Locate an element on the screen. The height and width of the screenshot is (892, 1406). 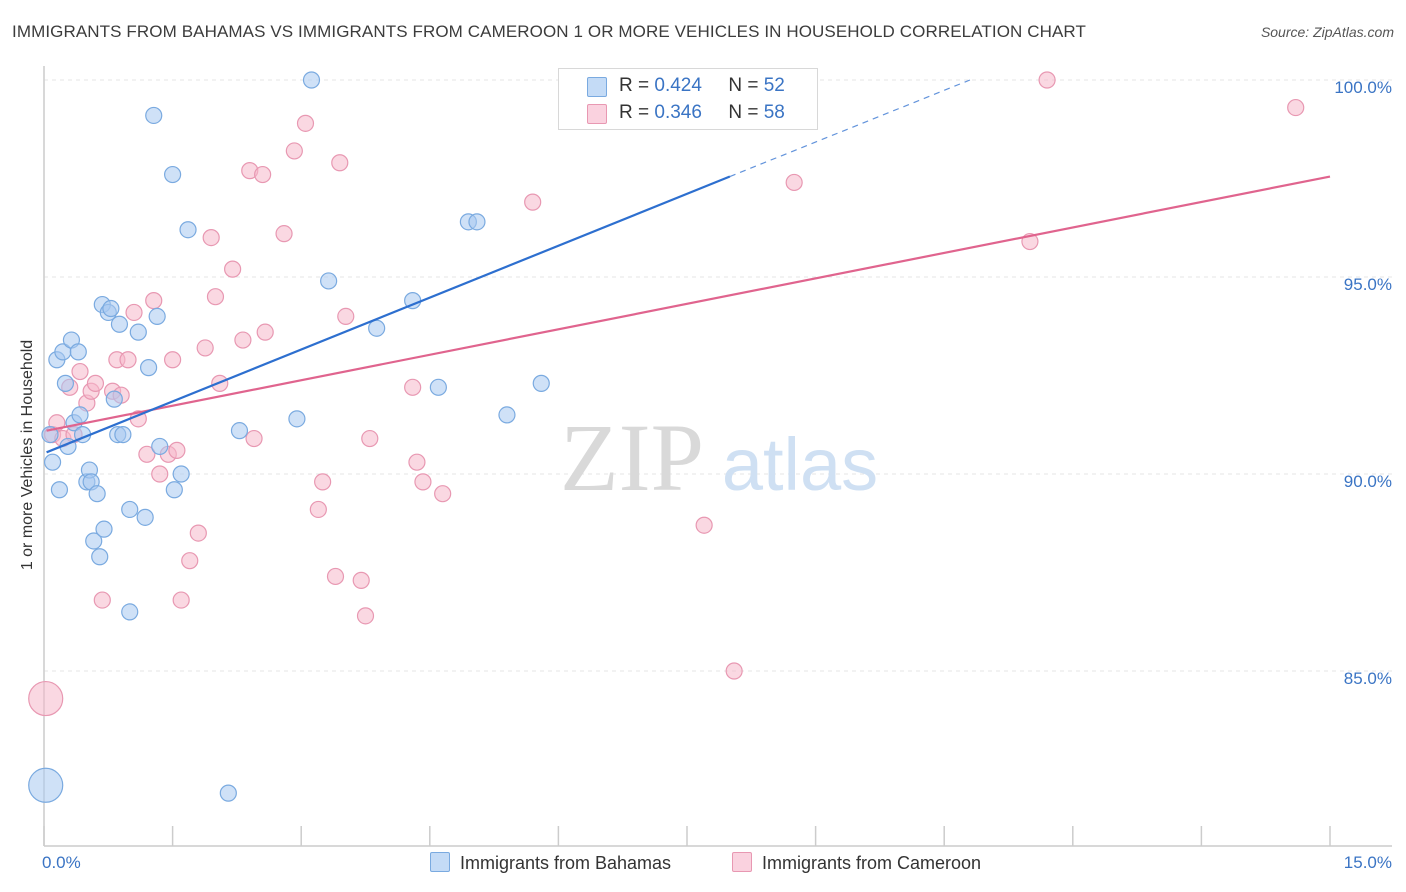
legend-label-cameroon: Immigrants from Cameroon is located at coordinates (872, 863).